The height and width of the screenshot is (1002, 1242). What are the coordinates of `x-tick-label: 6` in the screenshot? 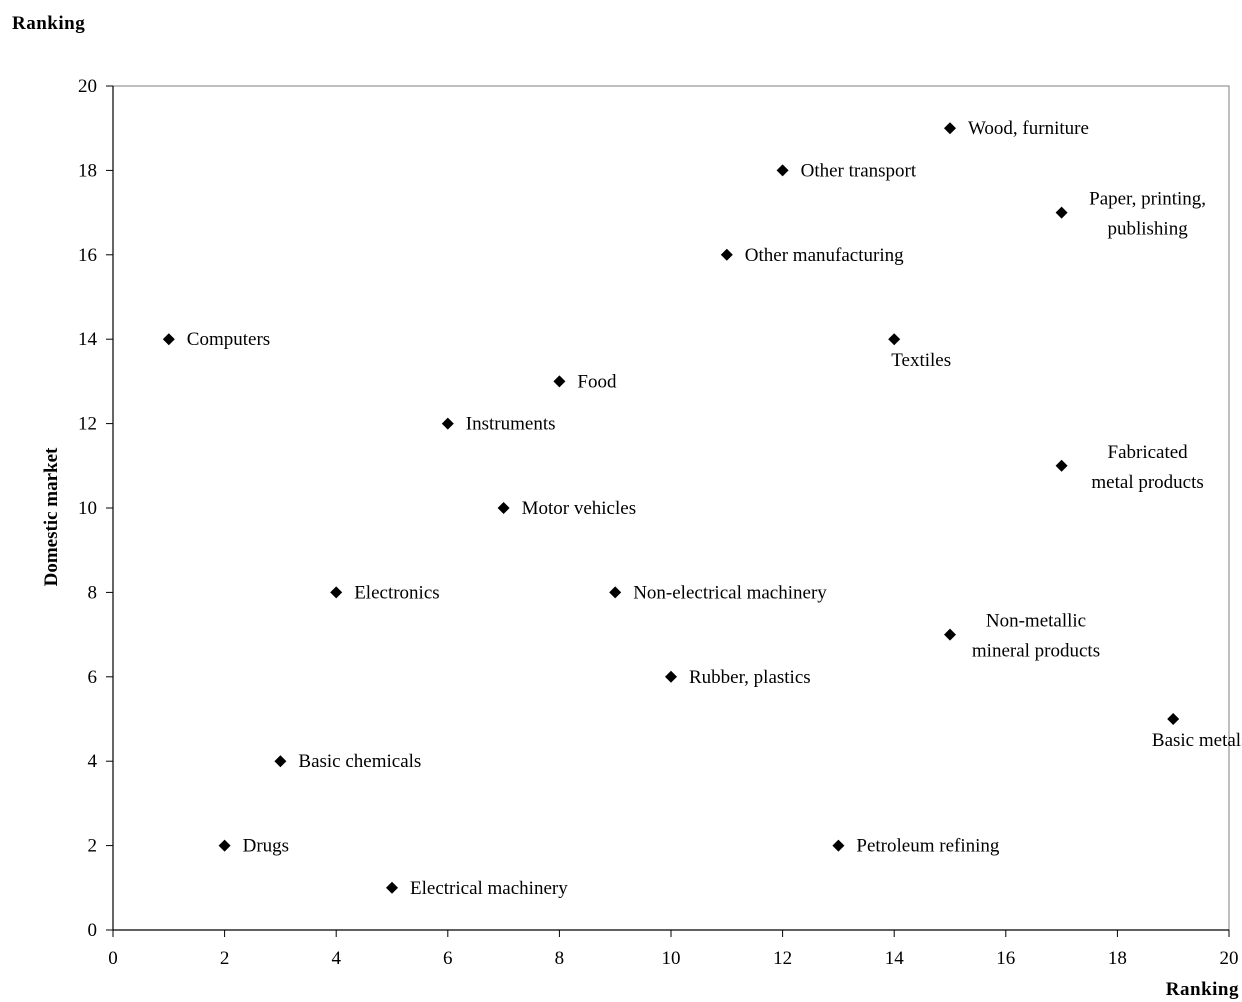 It's located at (448, 958).